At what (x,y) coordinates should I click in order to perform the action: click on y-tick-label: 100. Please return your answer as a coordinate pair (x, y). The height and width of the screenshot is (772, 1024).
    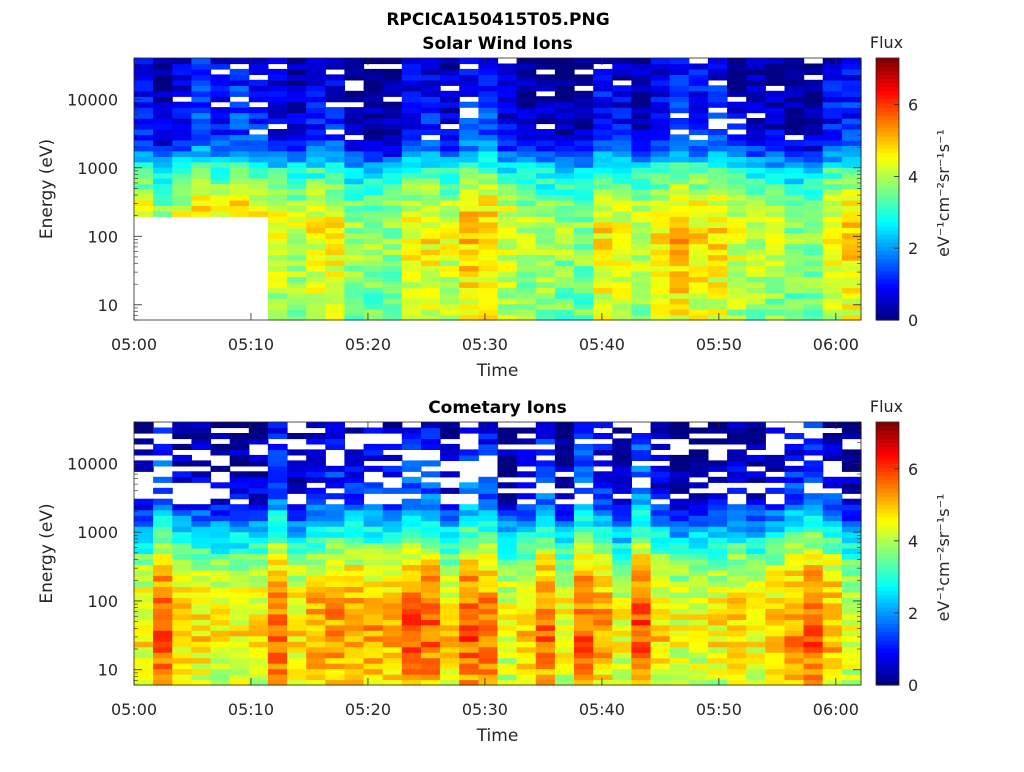
    Looking at the image, I should click on (102, 236).